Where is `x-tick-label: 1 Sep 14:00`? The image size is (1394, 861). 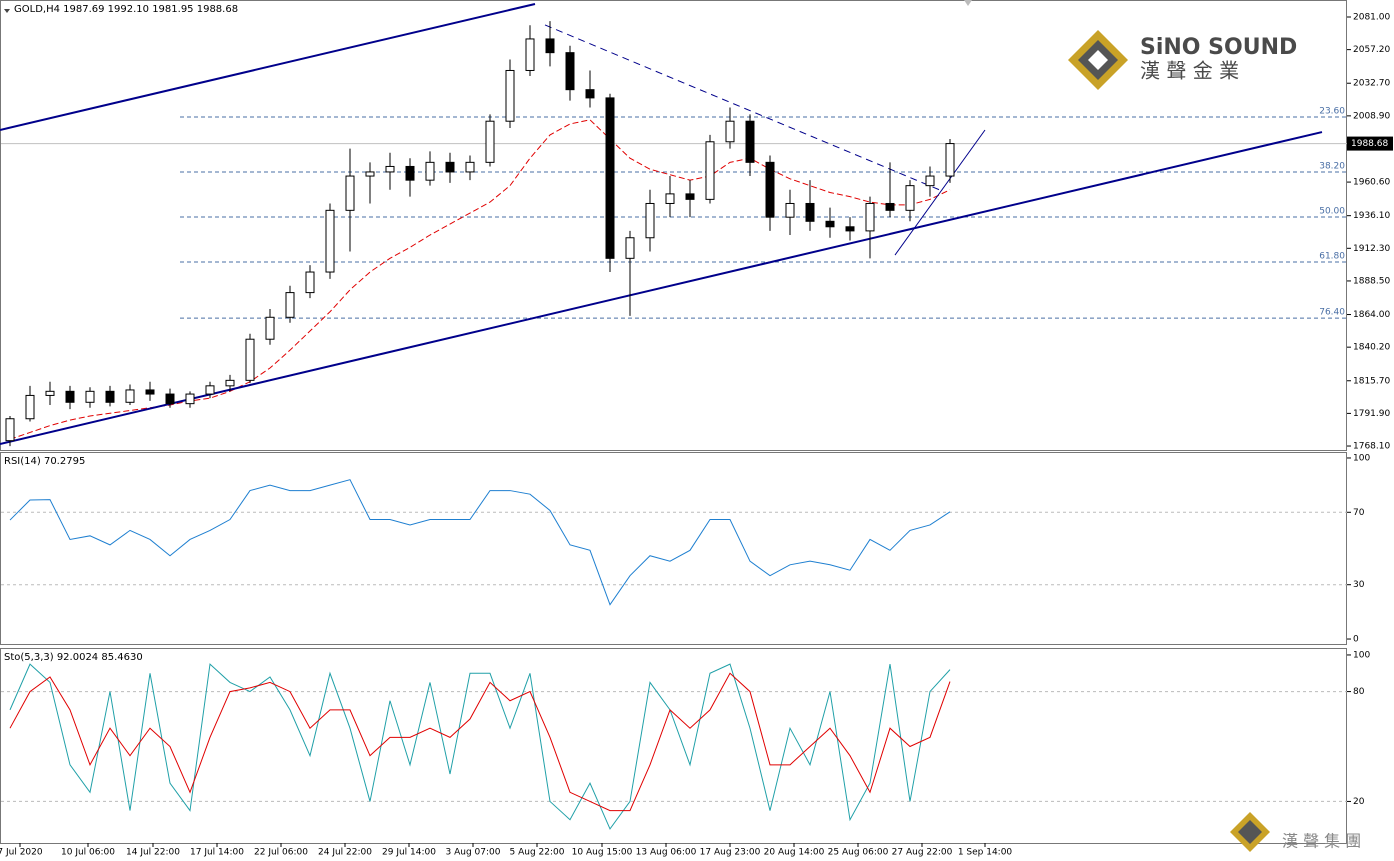
x-tick-label: 1 Sep 14:00 is located at coordinates (985, 853).